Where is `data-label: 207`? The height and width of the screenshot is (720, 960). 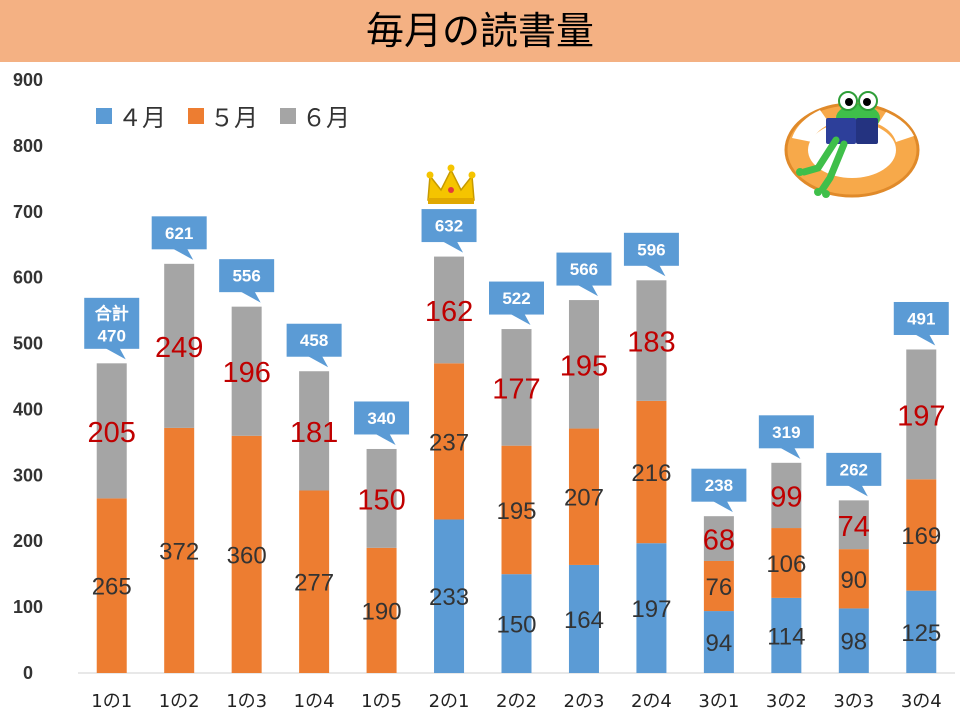
data-label: 207 is located at coordinates (584, 498).